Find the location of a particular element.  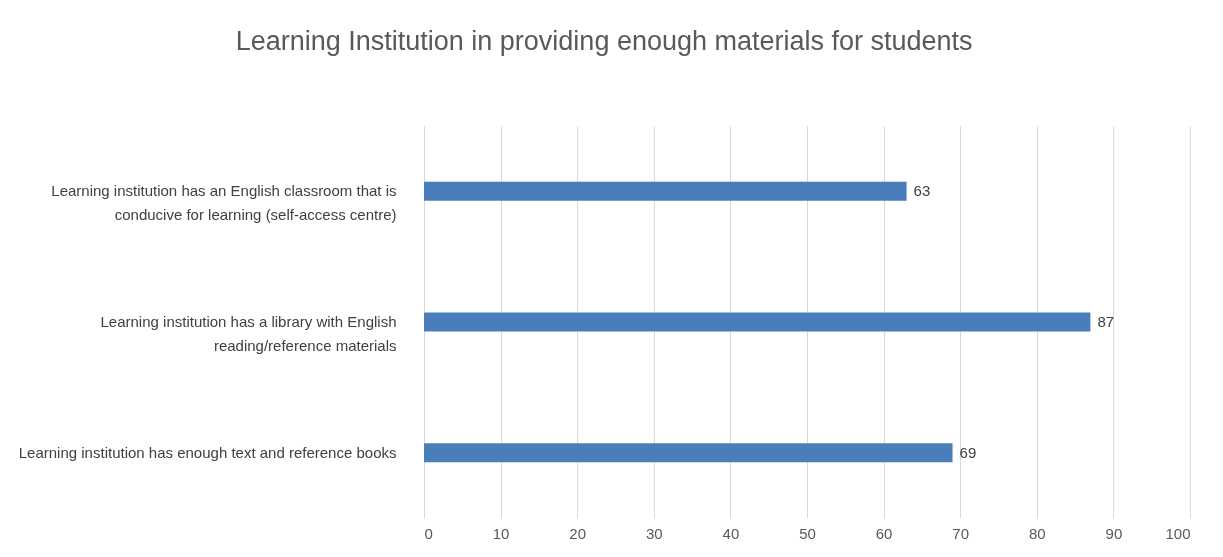

y-tick-label: Learning institution has enough text and reference books is located at coordinates (207, 452).